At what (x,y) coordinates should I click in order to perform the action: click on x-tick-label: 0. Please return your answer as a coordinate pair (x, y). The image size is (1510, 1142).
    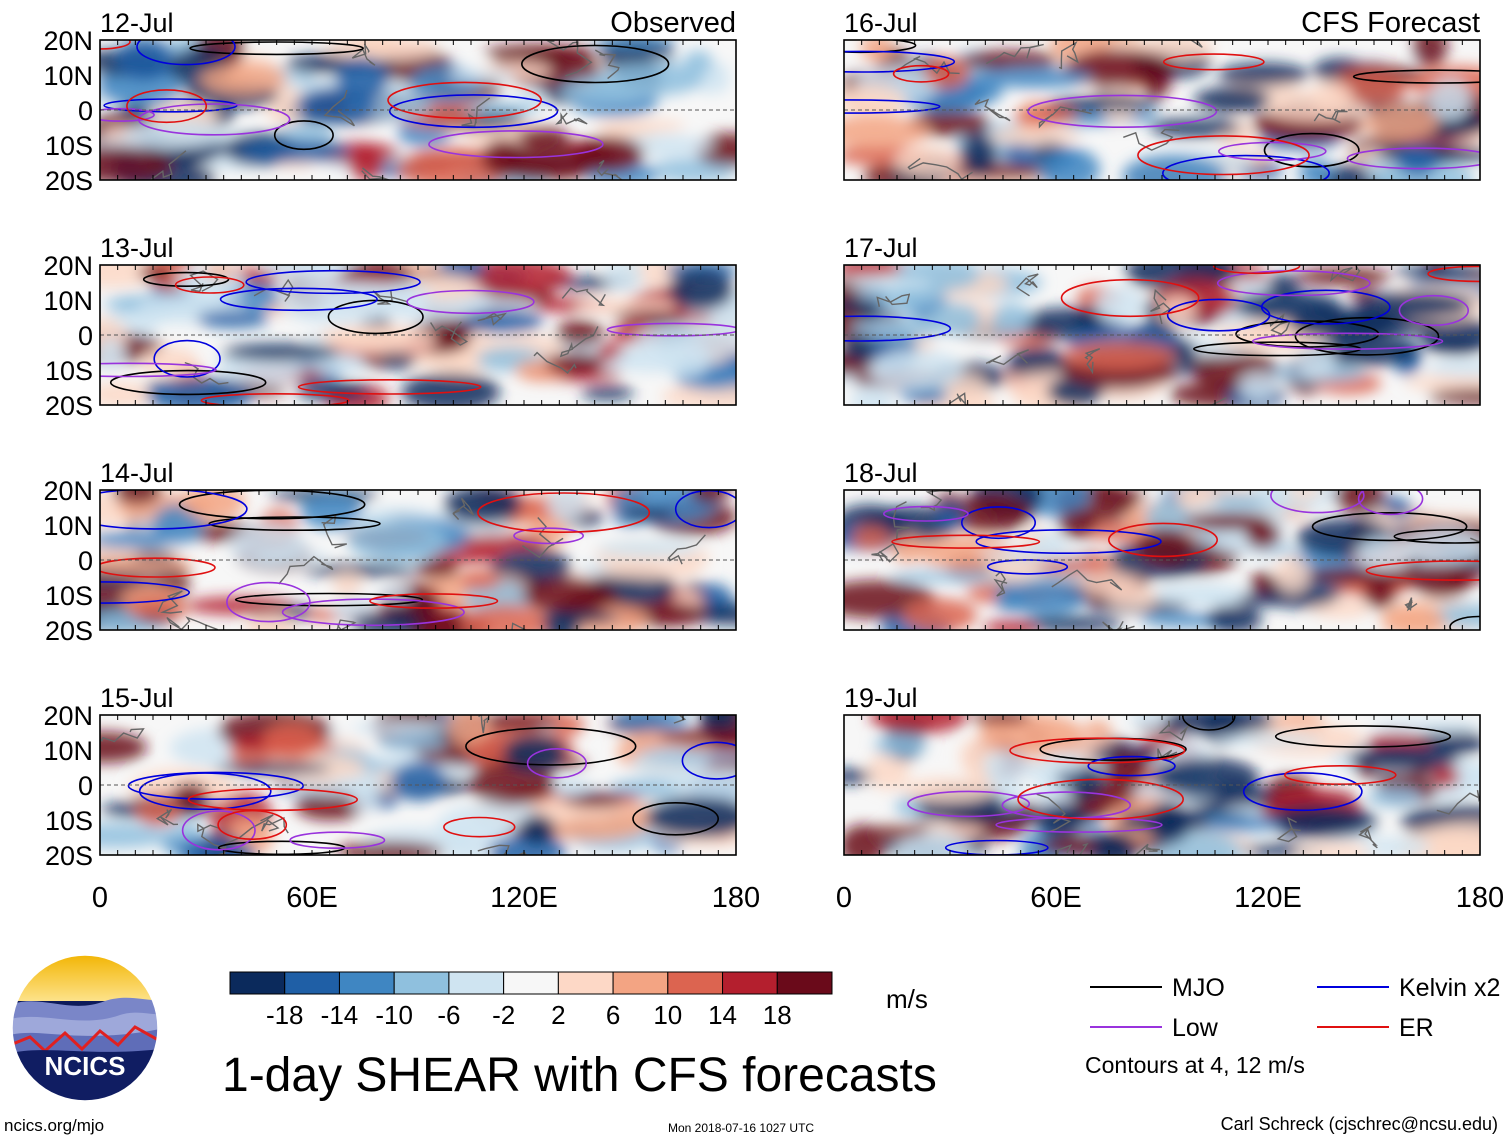
    Looking at the image, I should click on (100, 898).